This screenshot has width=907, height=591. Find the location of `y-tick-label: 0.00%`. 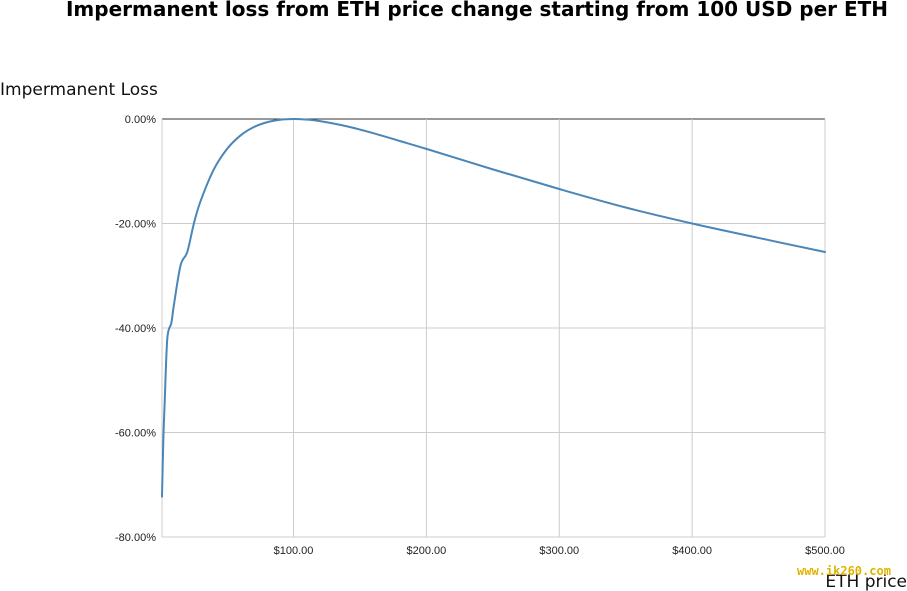

y-tick-label: 0.00% is located at coordinates (140, 120).